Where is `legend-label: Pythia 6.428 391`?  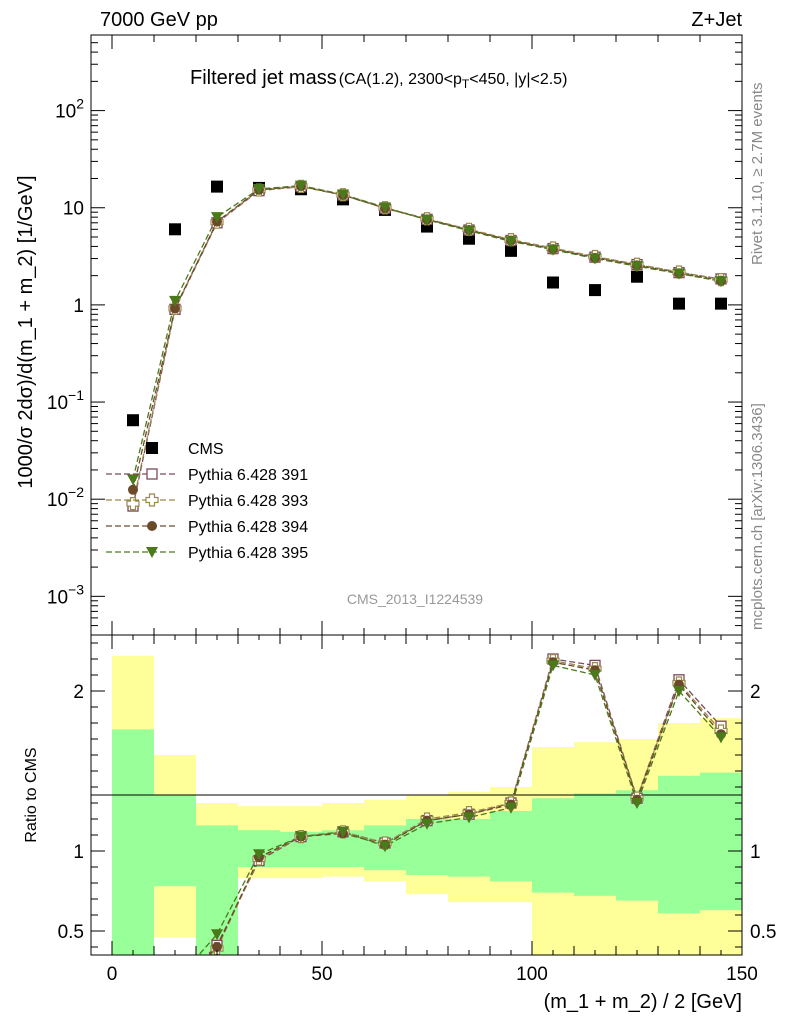 legend-label: Pythia 6.428 391 is located at coordinates (248, 475).